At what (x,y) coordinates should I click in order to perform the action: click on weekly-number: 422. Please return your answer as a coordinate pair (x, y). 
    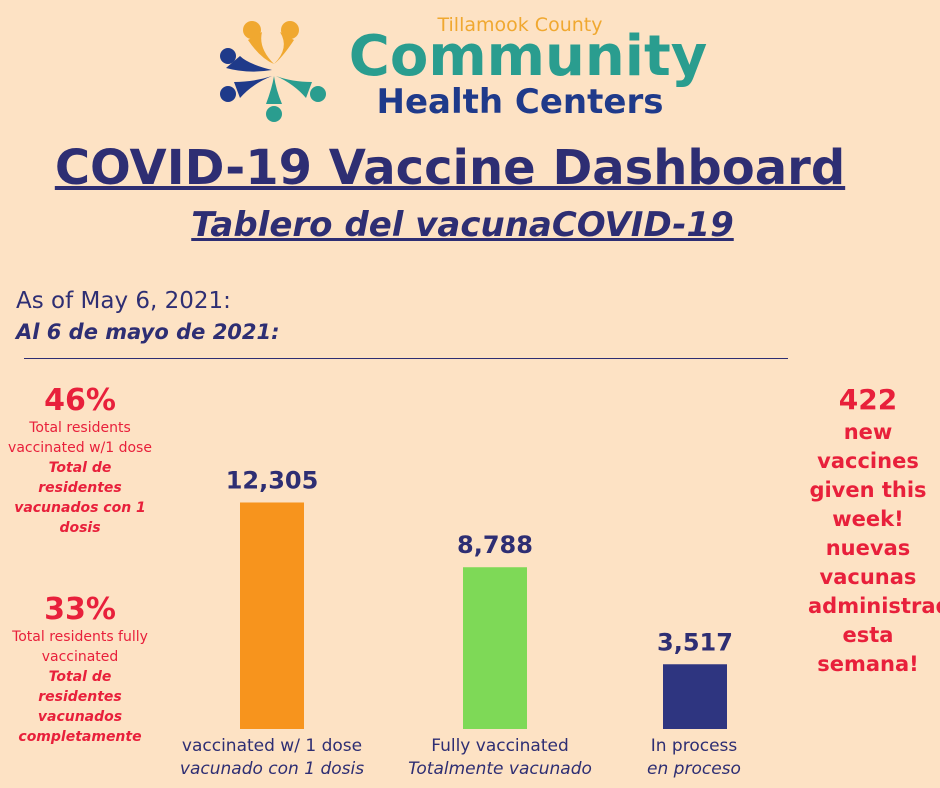
    Looking at the image, I should click on (868, 399).